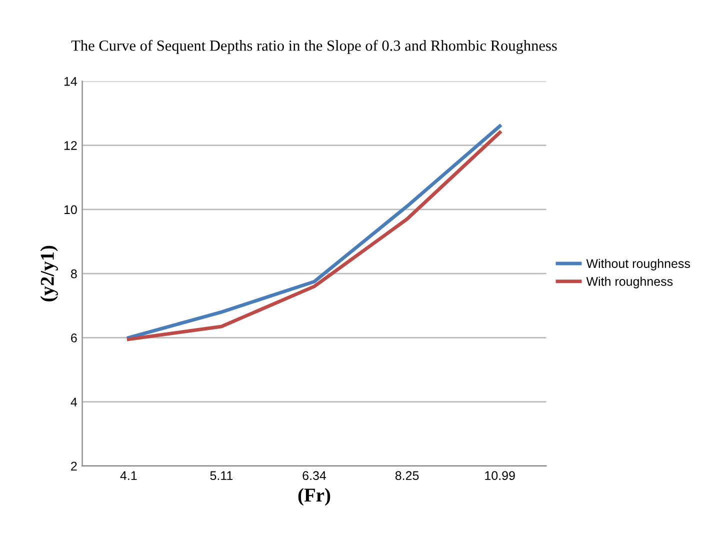  Describe the element at coordinates (638, 264) in the screenshot. I see `legend-label: Without roughness` at that location.